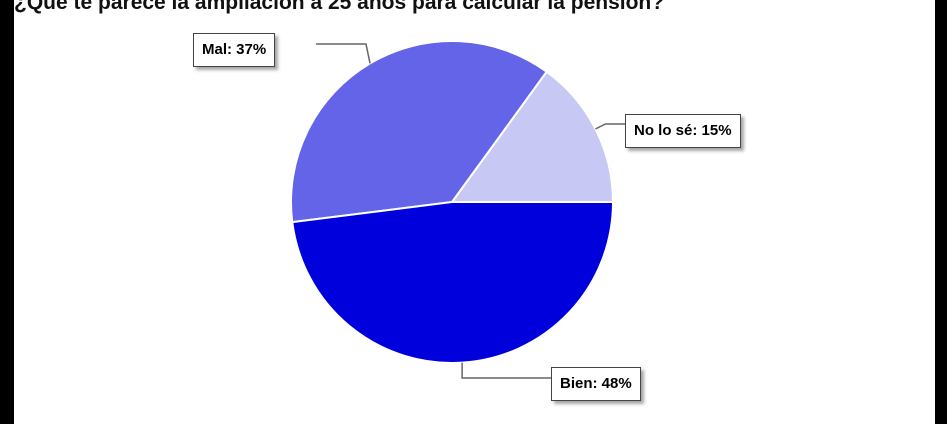  I want to click on label-bien: Bien: 48%, so click(596, 384).